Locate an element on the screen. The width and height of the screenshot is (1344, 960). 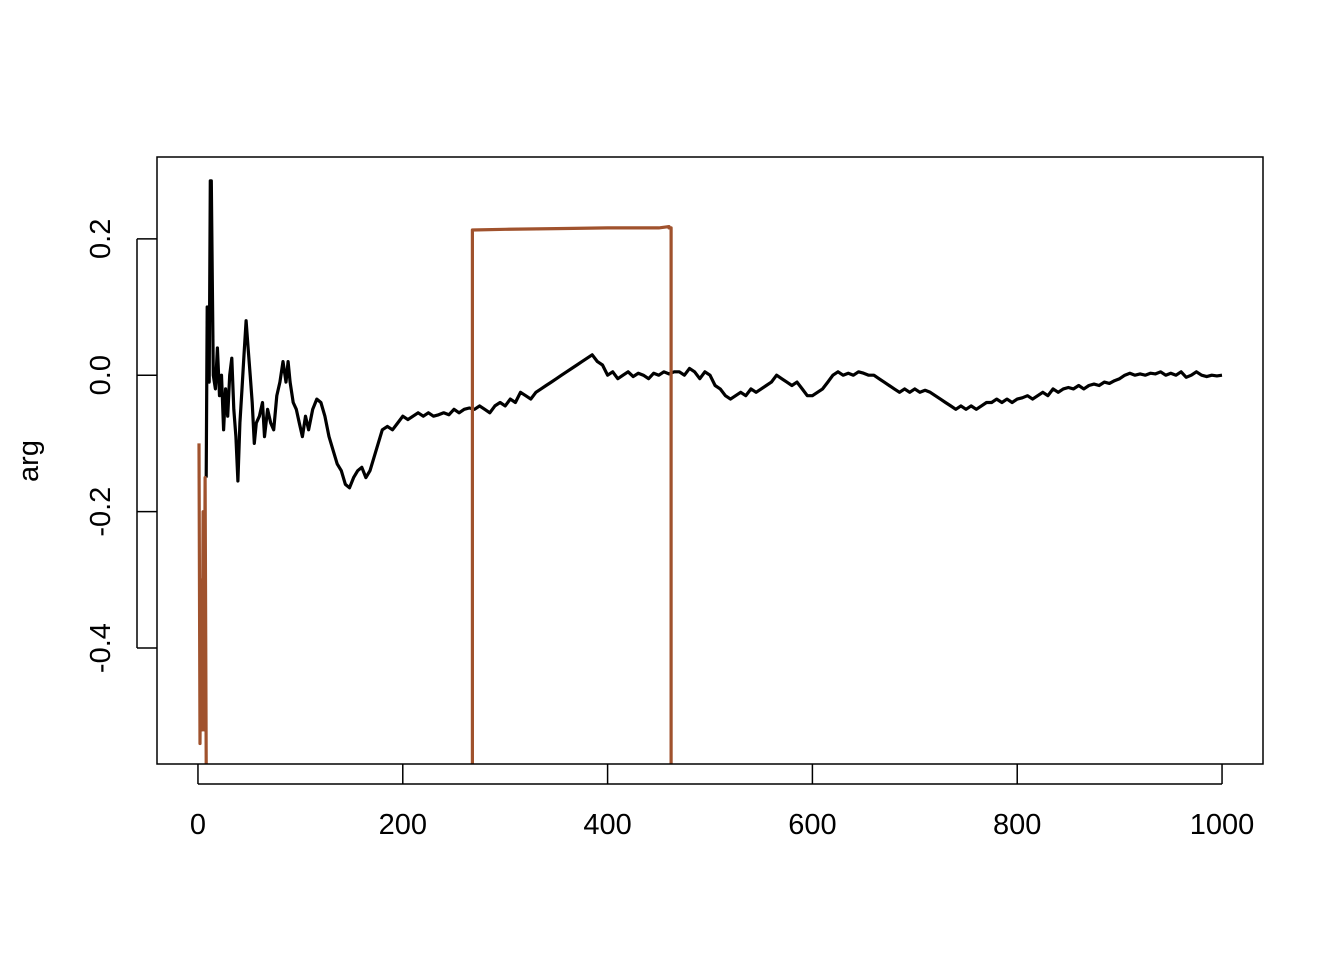
x-axis: 0 200 400 600 800 1000 is located at coordinates (722, 802).